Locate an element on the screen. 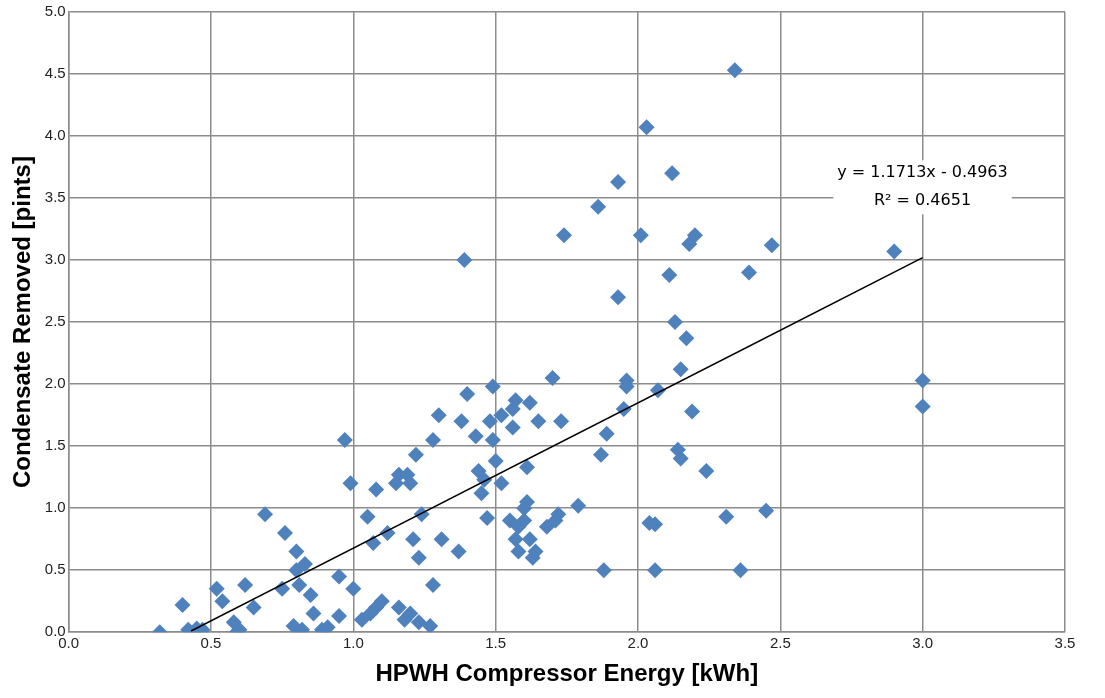 The image size is (1105, 698). x-axis-title: HPWH Compressor Energy [kWh] is located at coordinates (567, 673).